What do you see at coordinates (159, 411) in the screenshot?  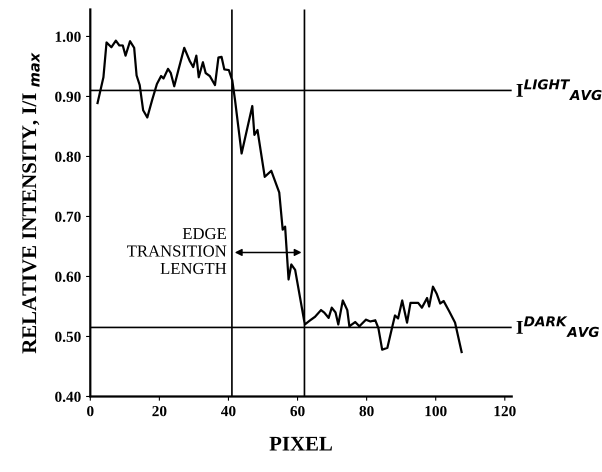 I see `x-tick-label: 20` at bounding box center [159, 411].